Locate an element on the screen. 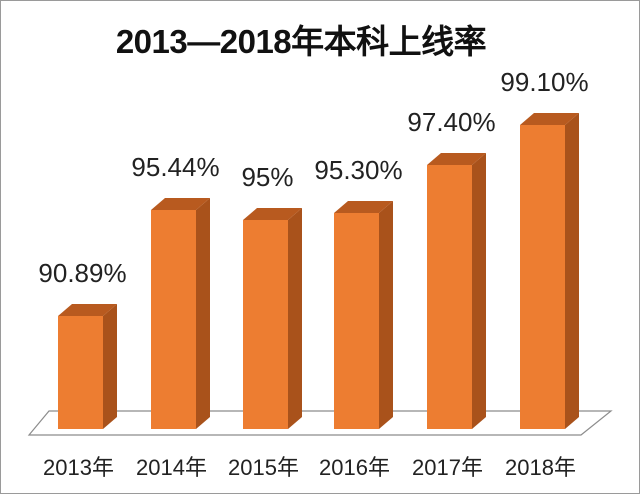  bar-2013年 is located at coordinates (87, 366).